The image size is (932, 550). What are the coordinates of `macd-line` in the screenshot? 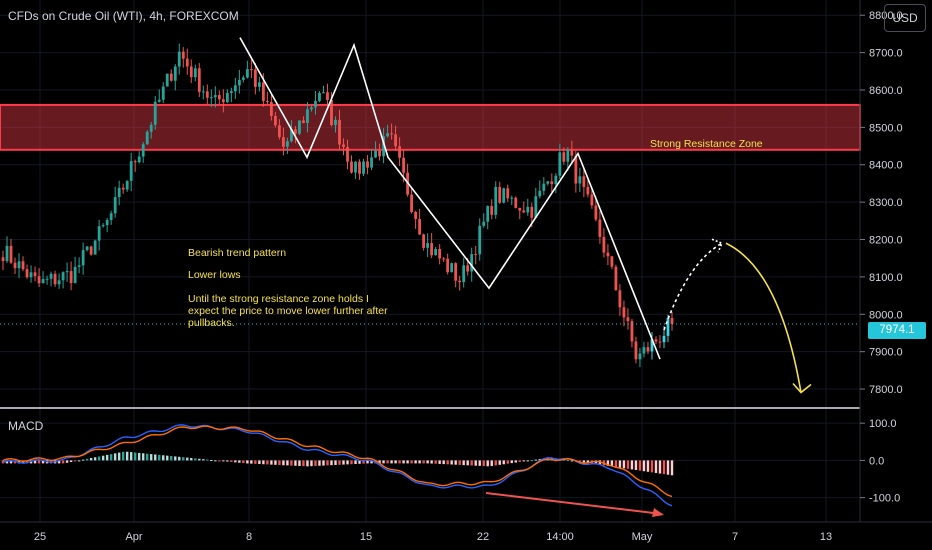 It's located at (337, 465).